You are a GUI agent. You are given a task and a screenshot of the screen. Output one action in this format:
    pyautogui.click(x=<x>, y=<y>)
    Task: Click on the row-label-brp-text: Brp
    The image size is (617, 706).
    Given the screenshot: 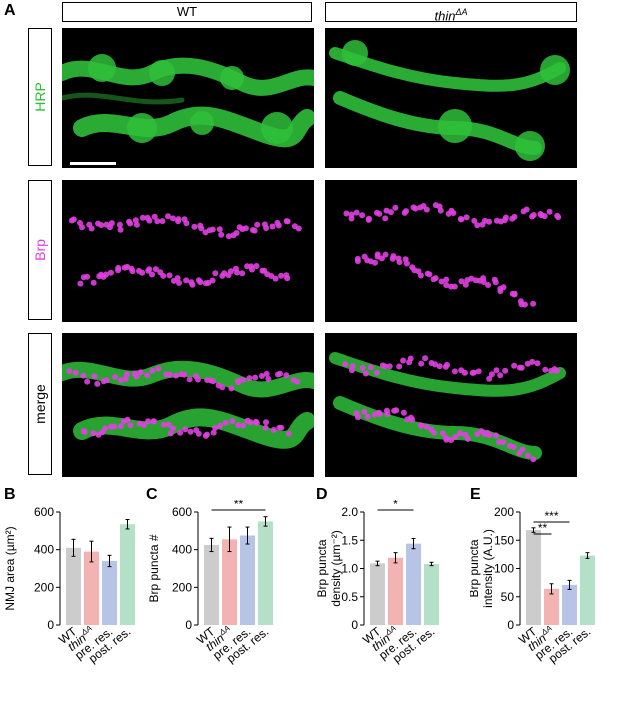 What is the action you would take?
    pyautogui.click(x=40, y=250)
    